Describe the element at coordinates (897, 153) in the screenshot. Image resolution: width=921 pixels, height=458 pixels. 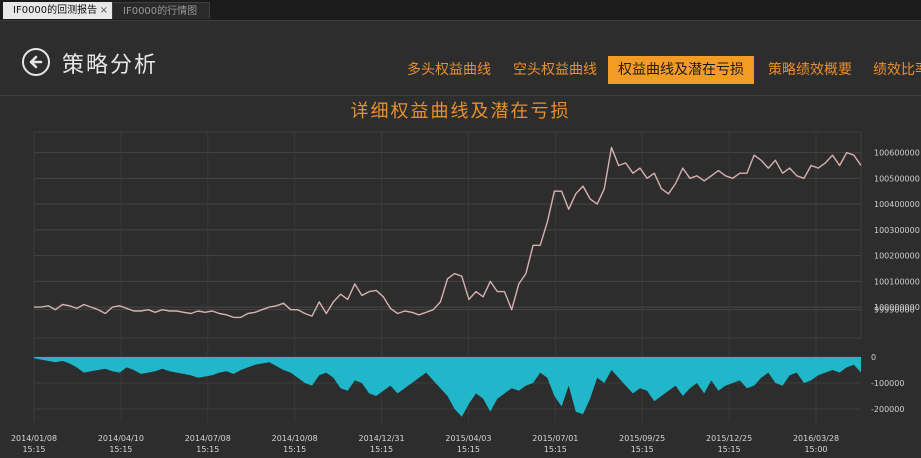
I see `equity-y-tick-label: 100600000` at that location.